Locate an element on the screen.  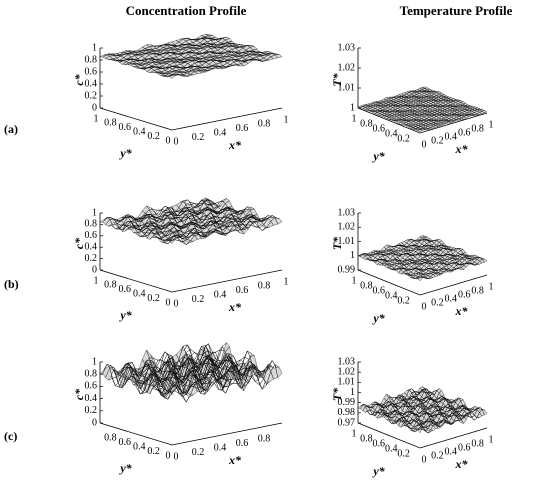
column-title: Temperature Profile is located at coordinates (456, 10).